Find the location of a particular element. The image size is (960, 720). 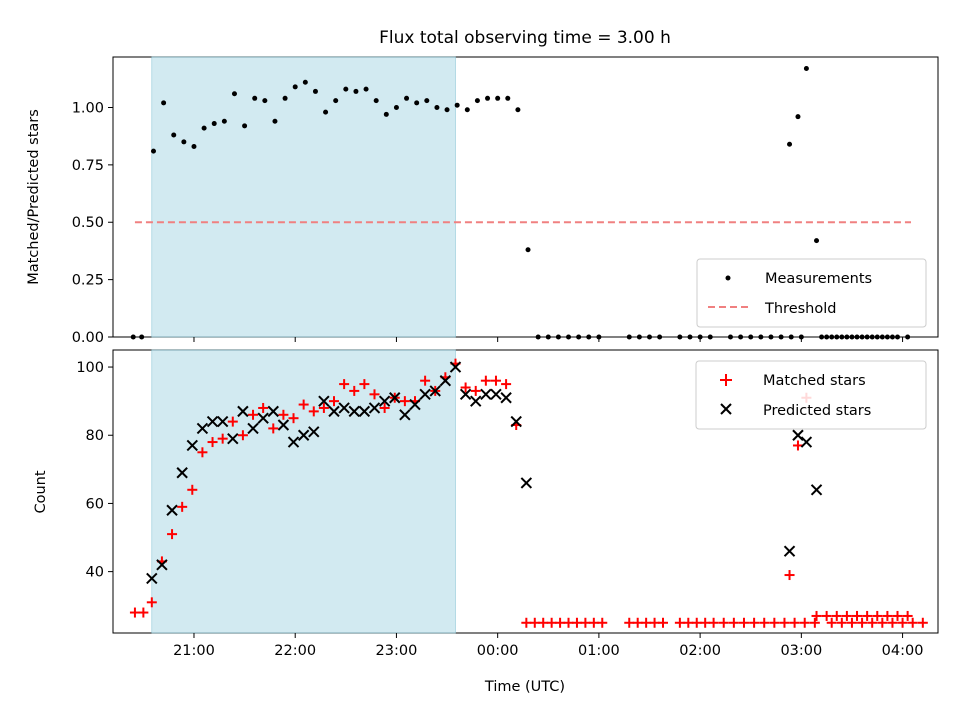

chart-title: Flux total observing time = 3.00 h is located at coordinates (525, 38).